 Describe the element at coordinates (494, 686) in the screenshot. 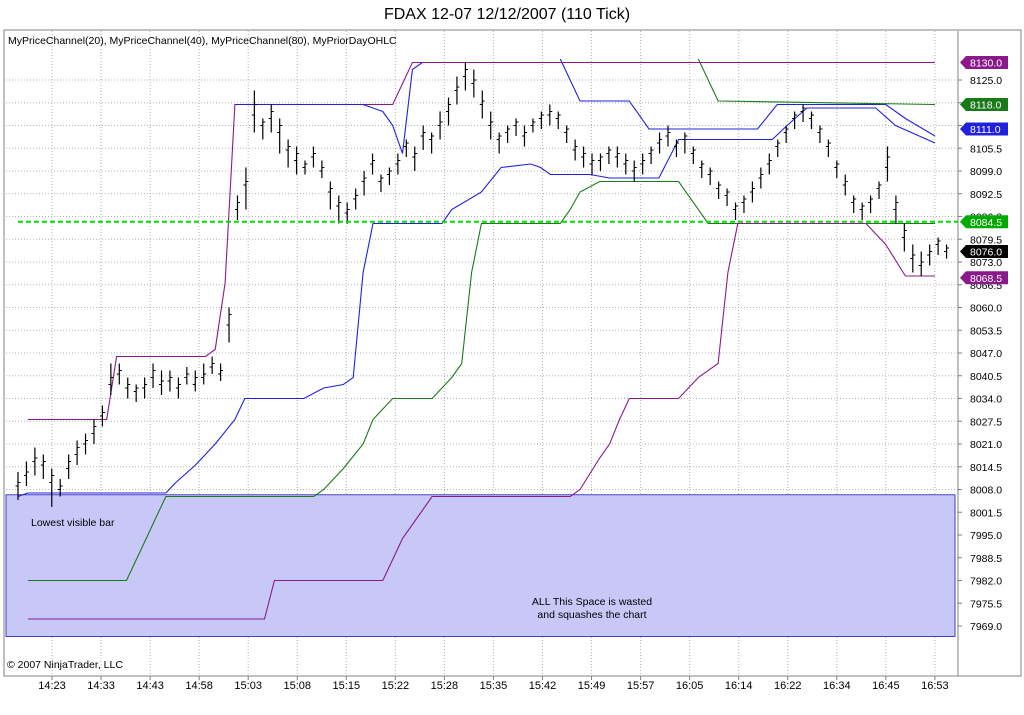

I see `x-tick-label: 15:35` at that location.